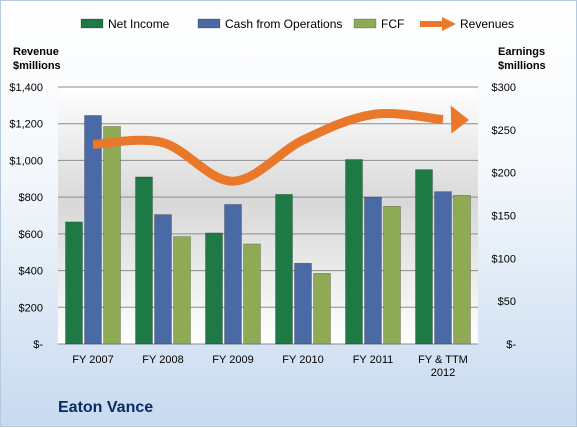  What do you see at coordinates (162, 360) in the screenshot?
I see `x-tick-label: FY 2008` at bounding box center [162, 360].